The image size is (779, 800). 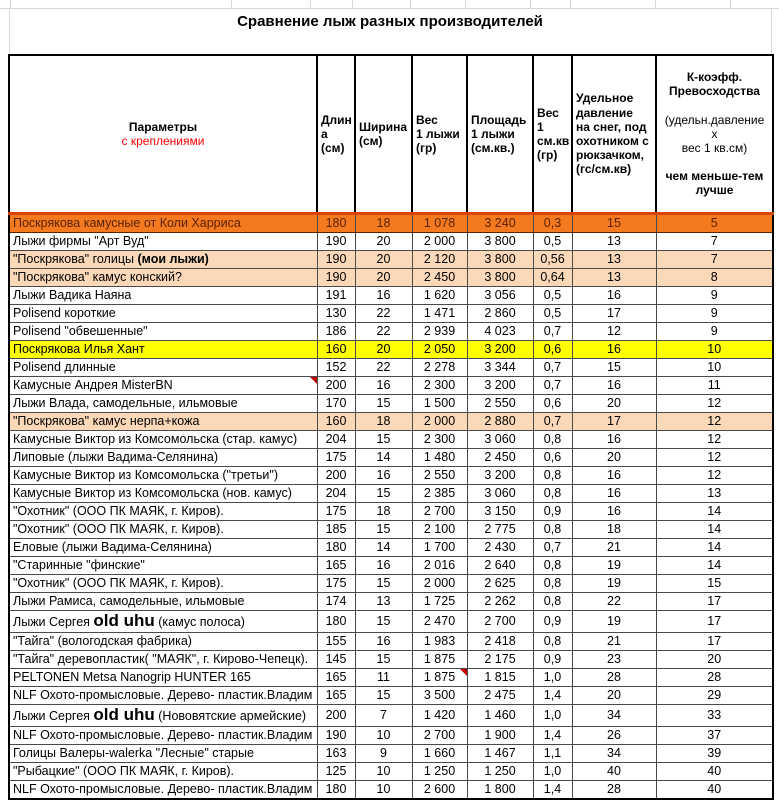 What do you see at coordinates (439, 331) in the screenshot?
I see `cell-weight: 2 939` at bounding box center [439, 331].